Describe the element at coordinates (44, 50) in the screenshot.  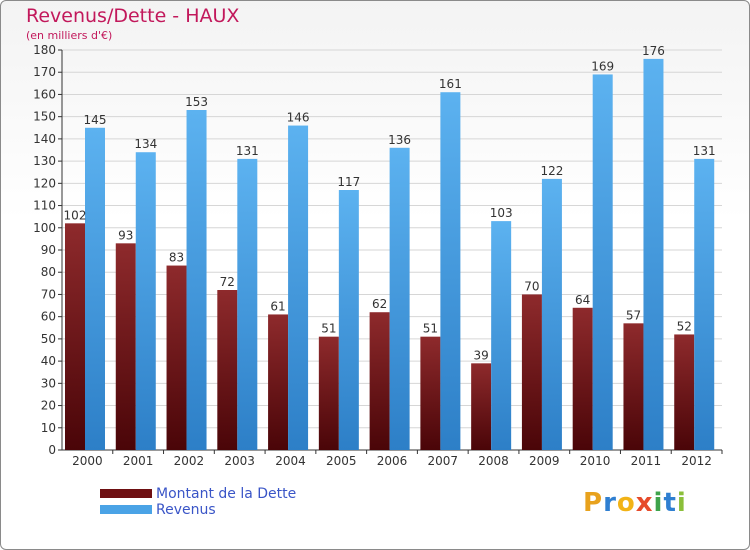
I see `y-tick-label: 180` at that location.